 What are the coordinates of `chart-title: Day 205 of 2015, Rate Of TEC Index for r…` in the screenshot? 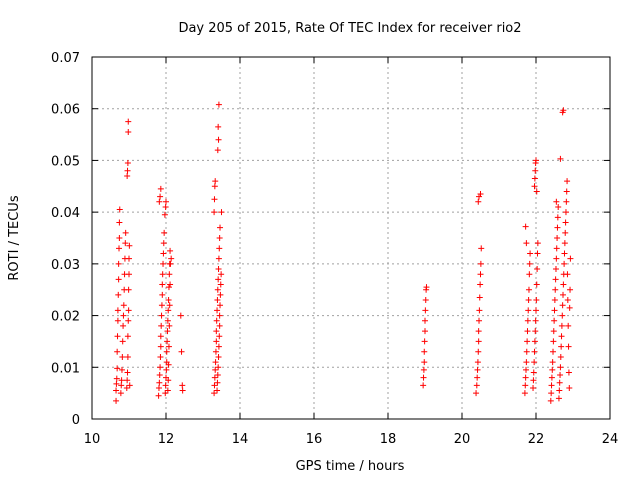 It's located at (349, 28).